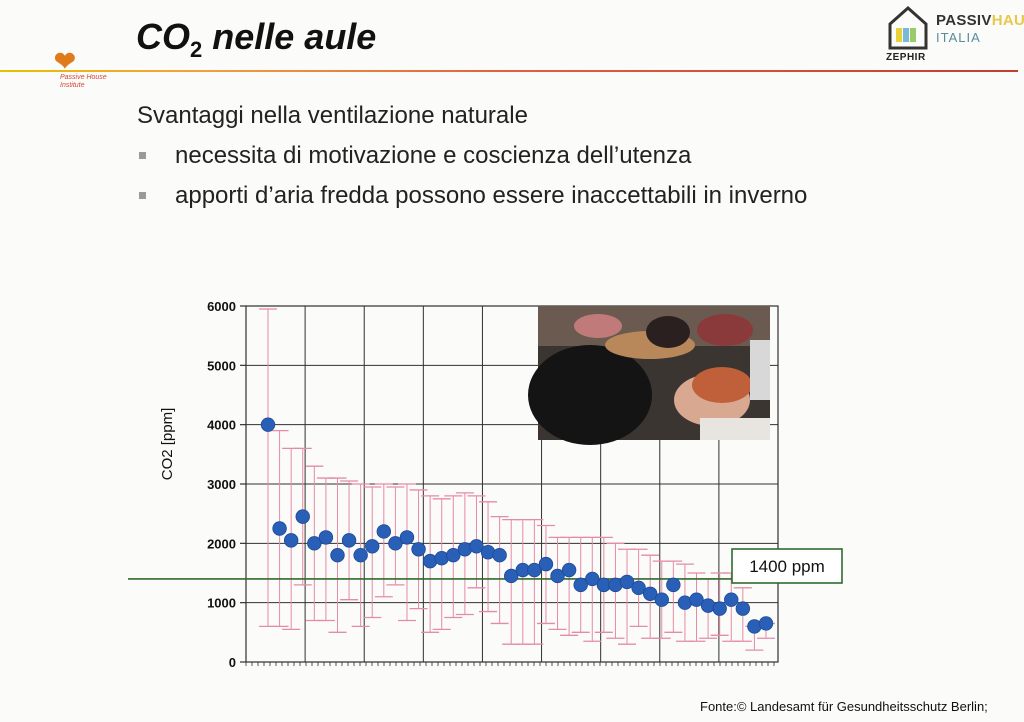 The width and height of the screenshot is (1024, 722). I want to click on classroom-photo, so click(649, 375).